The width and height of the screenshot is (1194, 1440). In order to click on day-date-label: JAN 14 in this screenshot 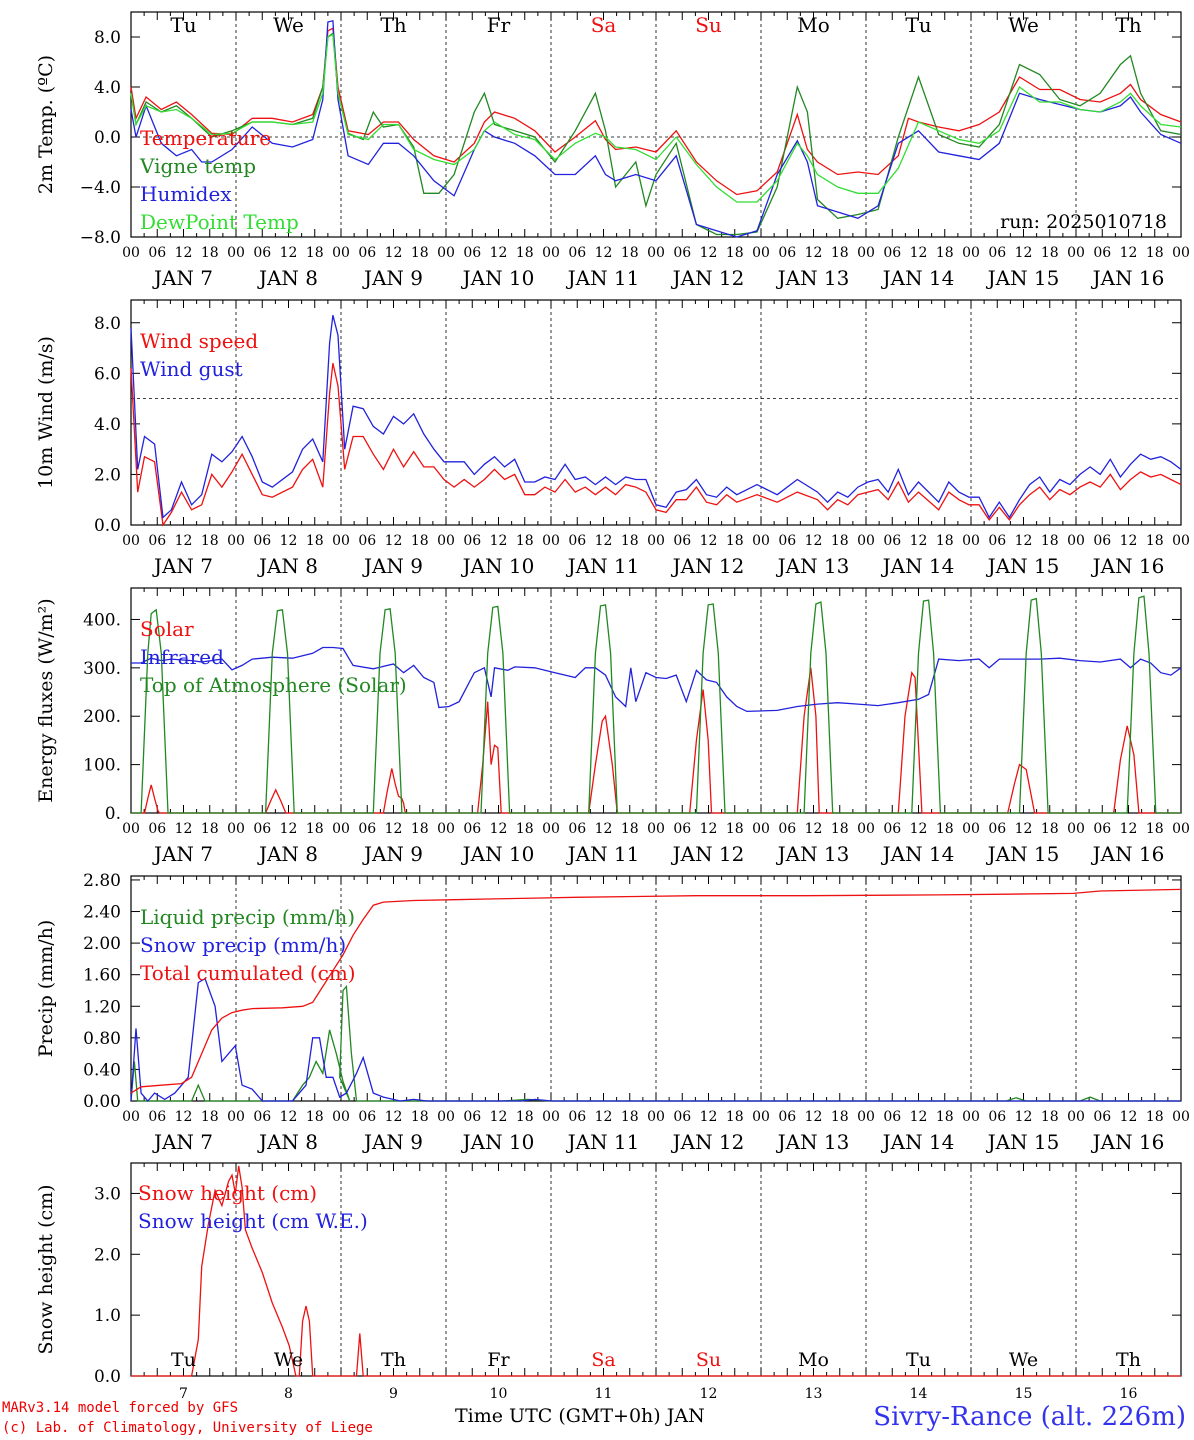, I will do `click(918, 278)`.